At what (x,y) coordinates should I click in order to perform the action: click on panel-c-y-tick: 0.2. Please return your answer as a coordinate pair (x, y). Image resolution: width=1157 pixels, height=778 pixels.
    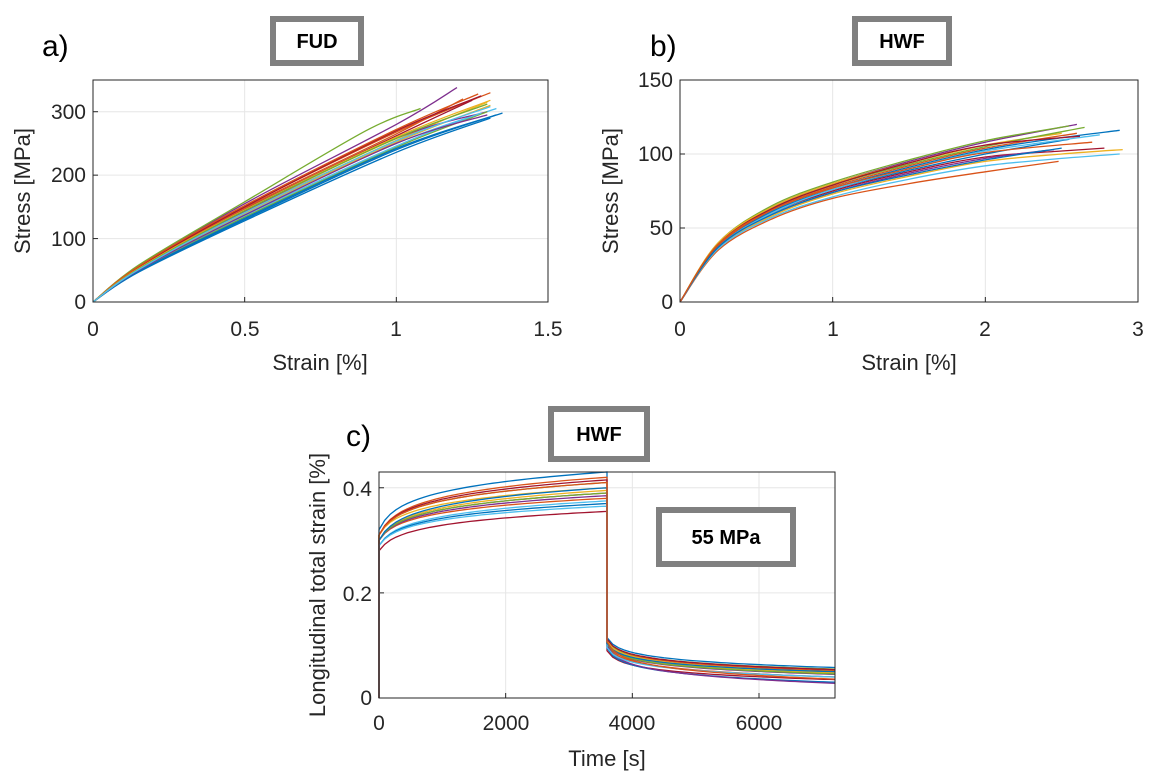
    Looking at the image, I should click on (357, 594).